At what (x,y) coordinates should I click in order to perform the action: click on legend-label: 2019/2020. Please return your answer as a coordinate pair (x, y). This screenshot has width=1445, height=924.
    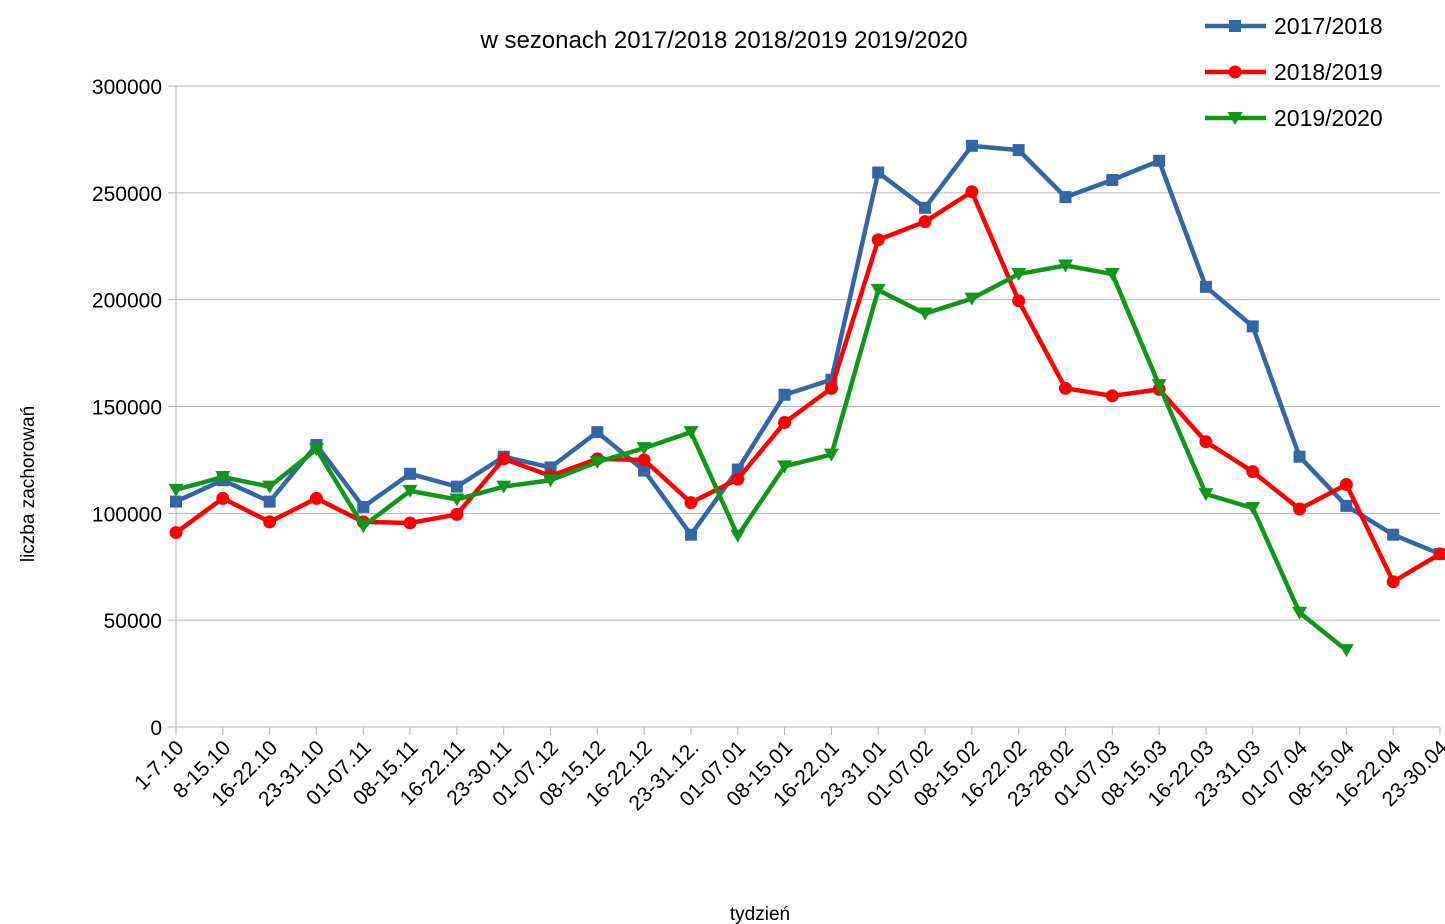
    Looking at the image, I should click on (1328, 118).